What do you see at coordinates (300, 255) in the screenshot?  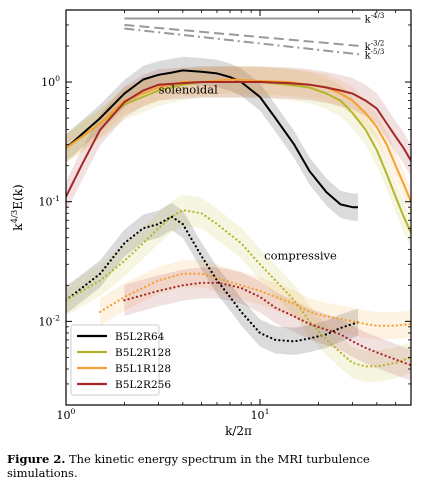 I see `annotation-1: compressive` at bounding box center [300, 255].